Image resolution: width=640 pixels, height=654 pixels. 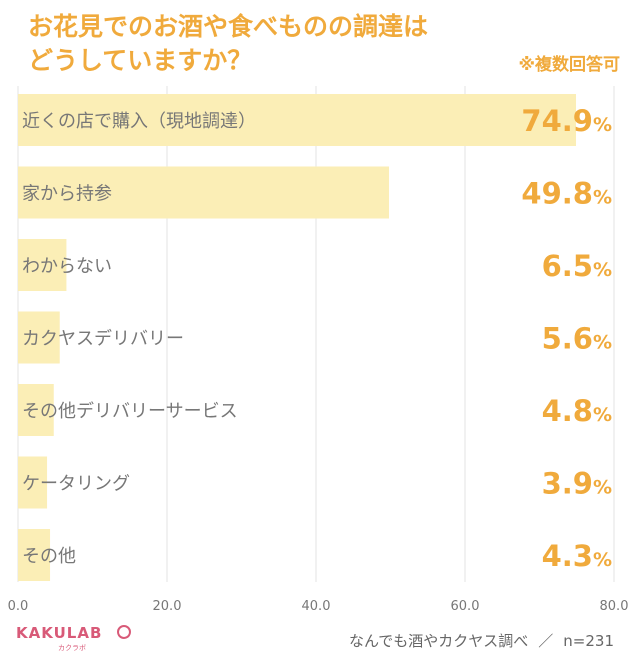 I want to click on title-line-1: お花見でのお酒や食べものの調達は, so click(x=228, y=26).